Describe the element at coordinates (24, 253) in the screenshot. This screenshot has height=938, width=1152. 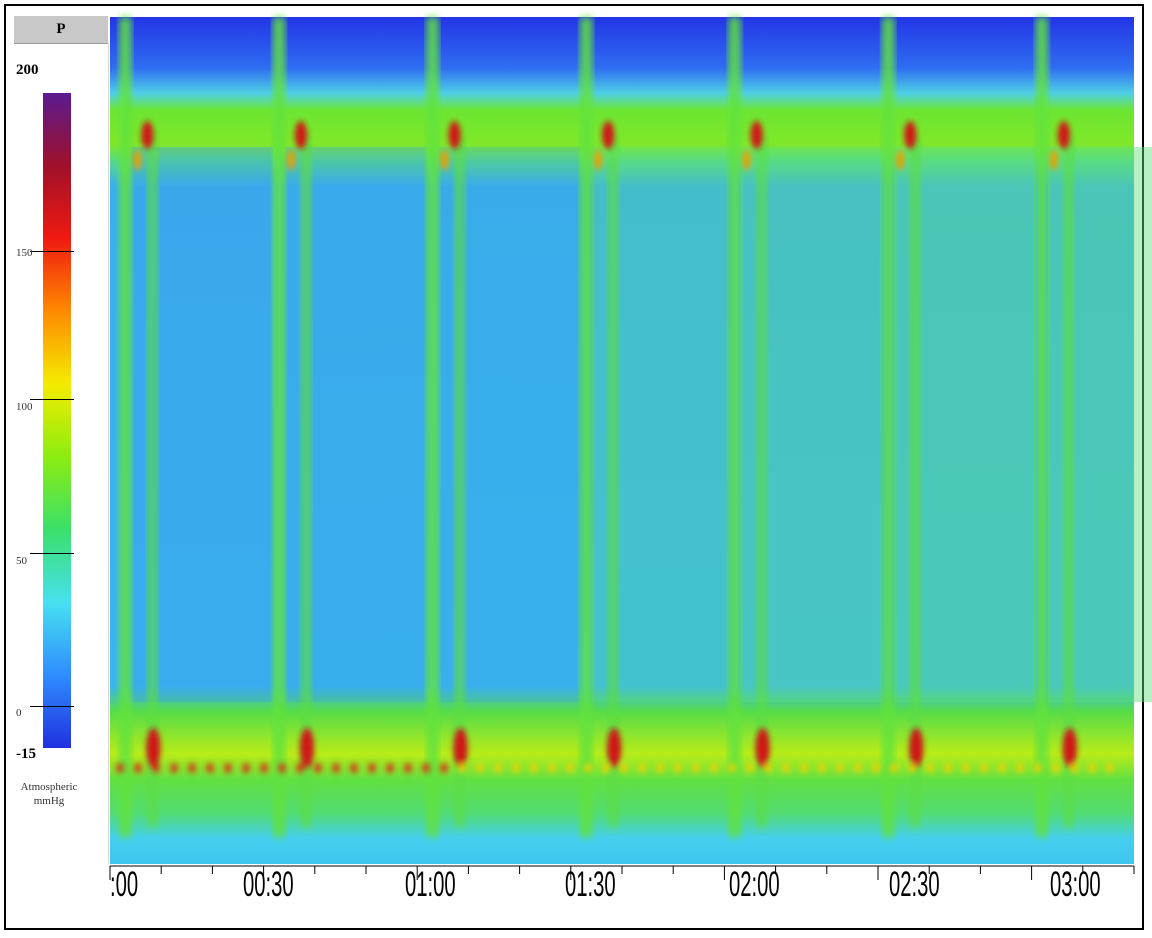
I see `colorbar-tick-label: 150` at that location.